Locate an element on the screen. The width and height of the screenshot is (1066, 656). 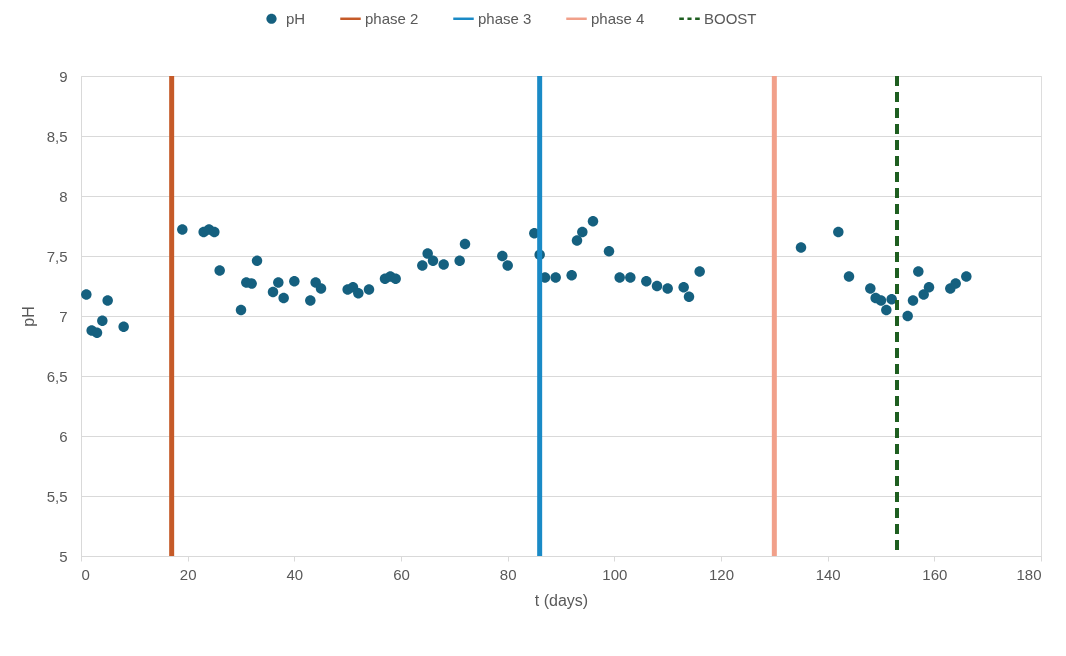
x-tick-label: 160 is located at coordinates (935, 574).